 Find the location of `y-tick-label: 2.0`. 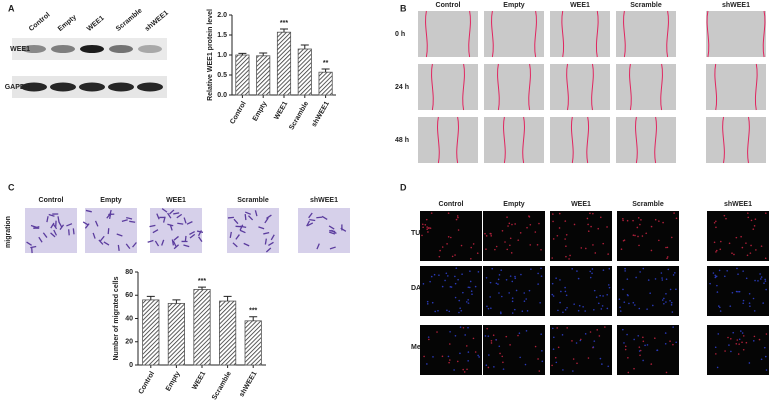

y-tick-label: 2.0 is located at coordinates (222, 15).